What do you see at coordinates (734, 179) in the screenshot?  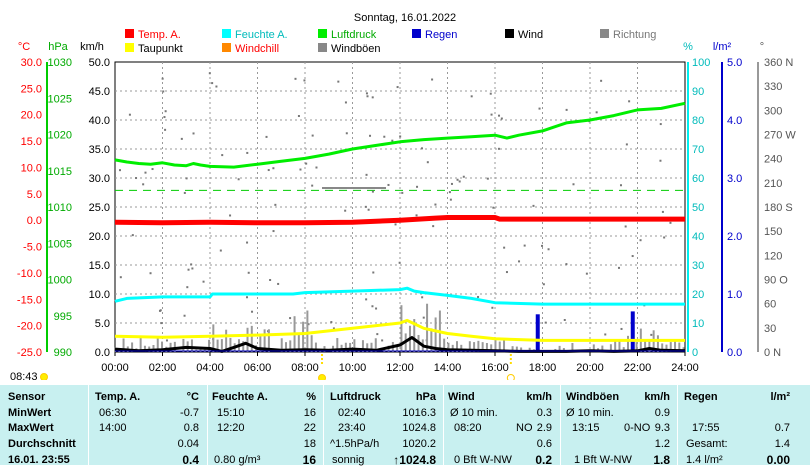 I see `tick-rain_lm2-2: 3.0` at bounding box center [734, 179].